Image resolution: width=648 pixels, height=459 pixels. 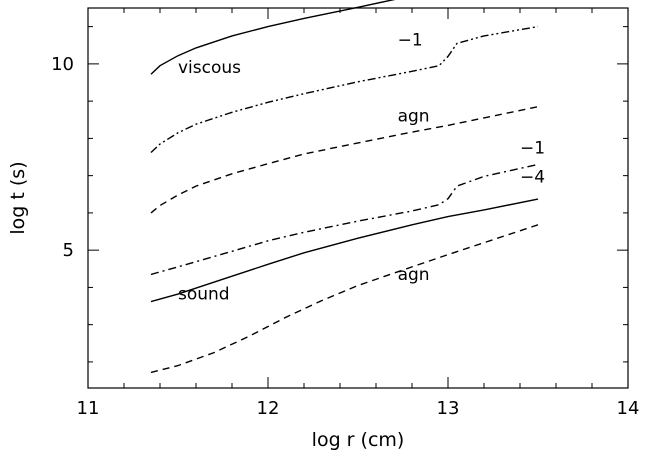 What do you see at coordinates (62, 64) in the screenshot?
I see `y-tick-label: 10` at bounding box center [62, 64].